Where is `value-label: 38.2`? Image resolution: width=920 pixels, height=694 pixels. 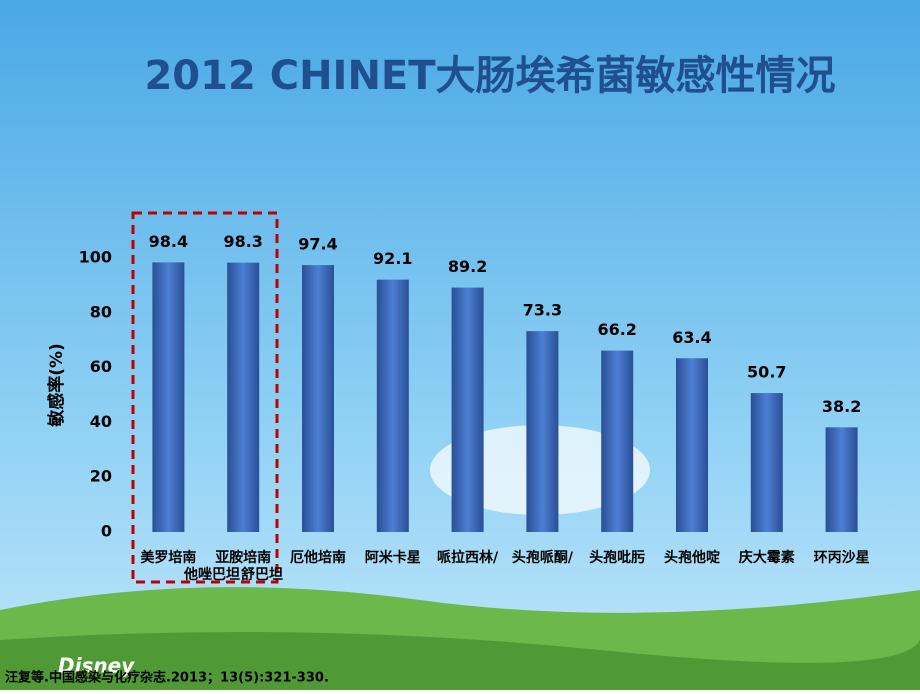
value-label: 38.2 is located at coordinates (841, 406).